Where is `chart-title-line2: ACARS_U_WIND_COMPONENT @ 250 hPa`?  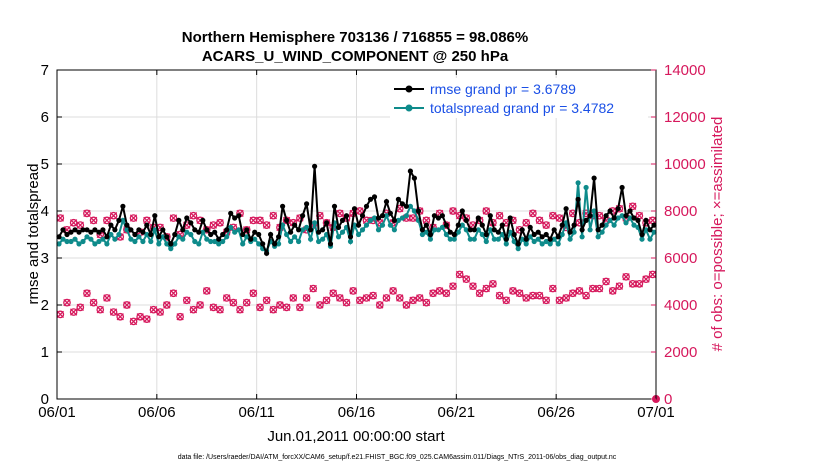
chart-title-line2: ACARS_U_WIND_COMPONENT @ 250 hPa is located at coordinates (355, 56).